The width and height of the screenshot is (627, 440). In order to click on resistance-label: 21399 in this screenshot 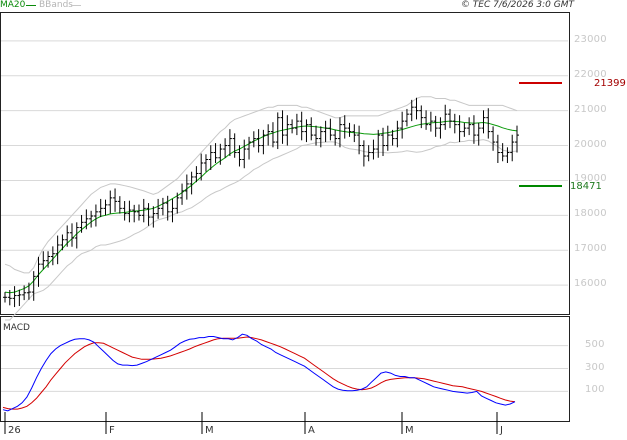, I will do `click(610, 83)`.